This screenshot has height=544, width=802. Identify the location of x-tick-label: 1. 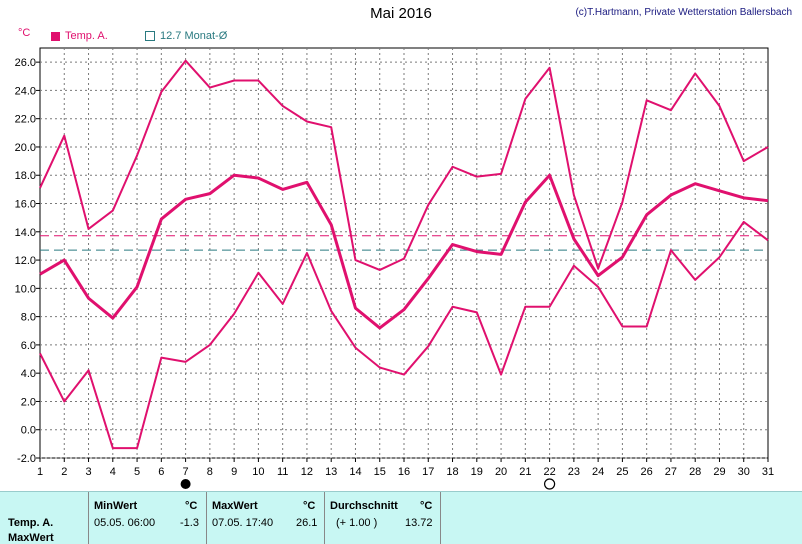
(40, 472).